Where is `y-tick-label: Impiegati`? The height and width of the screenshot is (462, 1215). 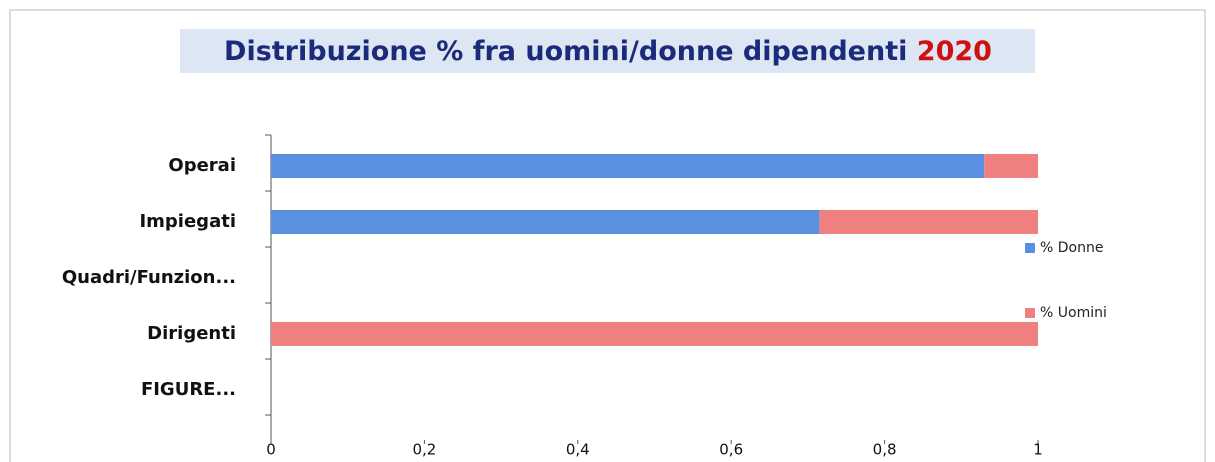
y-tick-label: Impiegati is located at coordinates (187, 221).